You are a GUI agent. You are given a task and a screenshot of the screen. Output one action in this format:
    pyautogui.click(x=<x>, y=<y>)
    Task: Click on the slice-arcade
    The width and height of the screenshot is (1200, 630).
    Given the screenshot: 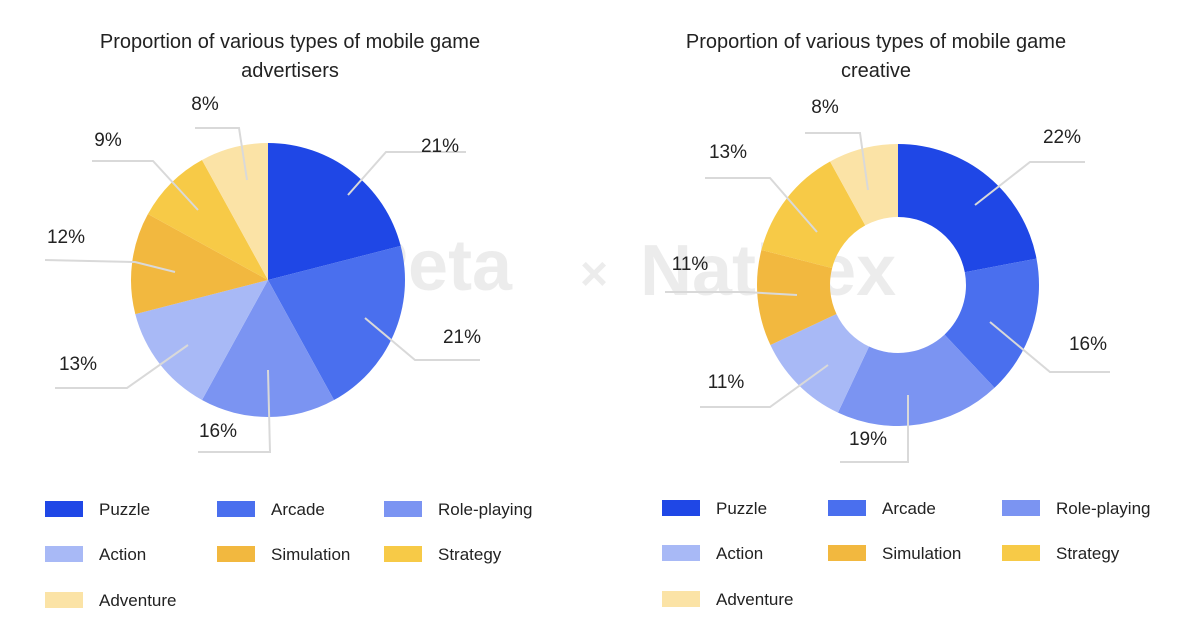 What is the action you would take?
    pyautogui.click(x=336, y=323)
    